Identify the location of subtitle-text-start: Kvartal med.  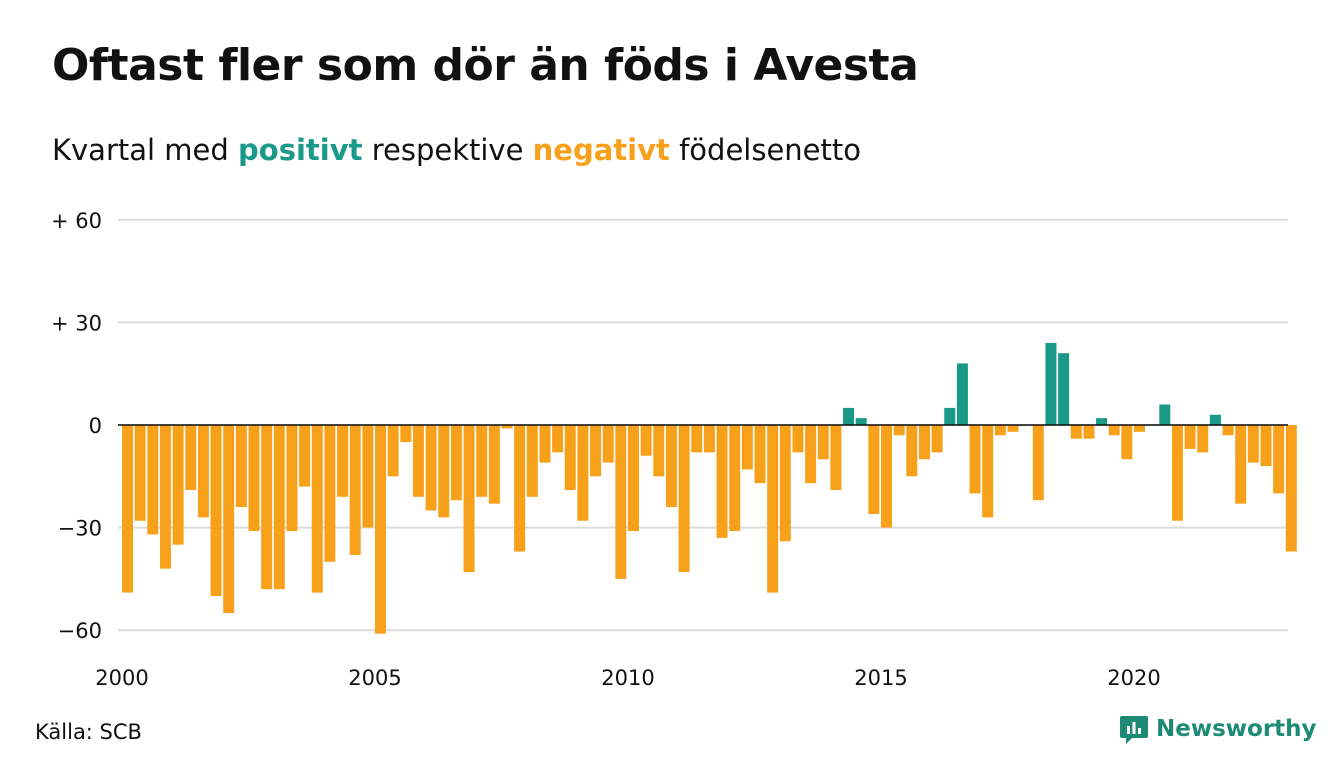
(140, 150).